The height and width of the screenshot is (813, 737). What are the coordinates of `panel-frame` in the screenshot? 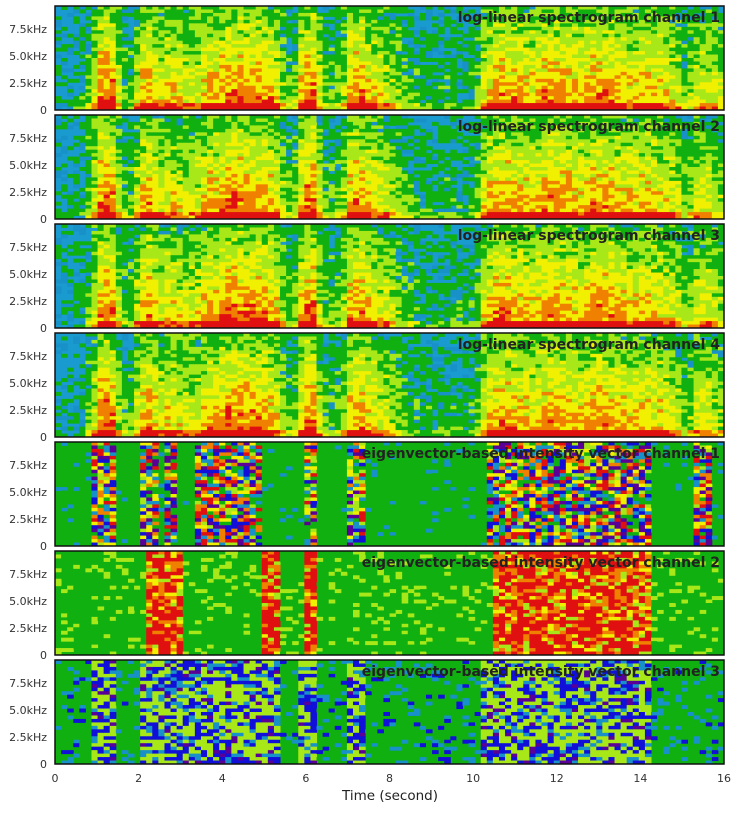 It's located at (389, 58).